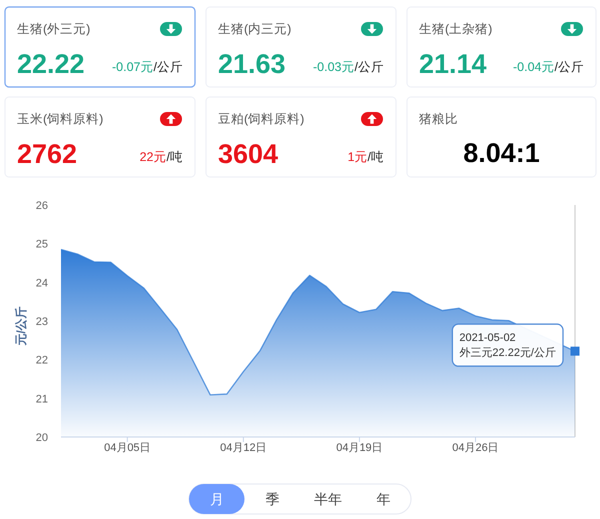  What do you see at coordinates (51, 64) in the screenshot?
I see `text: 22.22` at bounding box center [51, 64].